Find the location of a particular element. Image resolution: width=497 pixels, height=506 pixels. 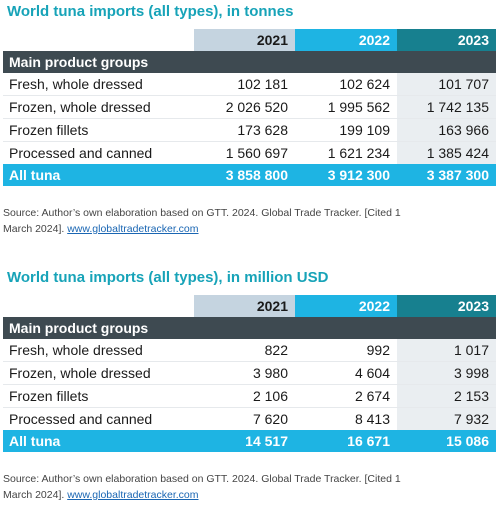

value-2022: 992 is located at coordinates (346, 350).